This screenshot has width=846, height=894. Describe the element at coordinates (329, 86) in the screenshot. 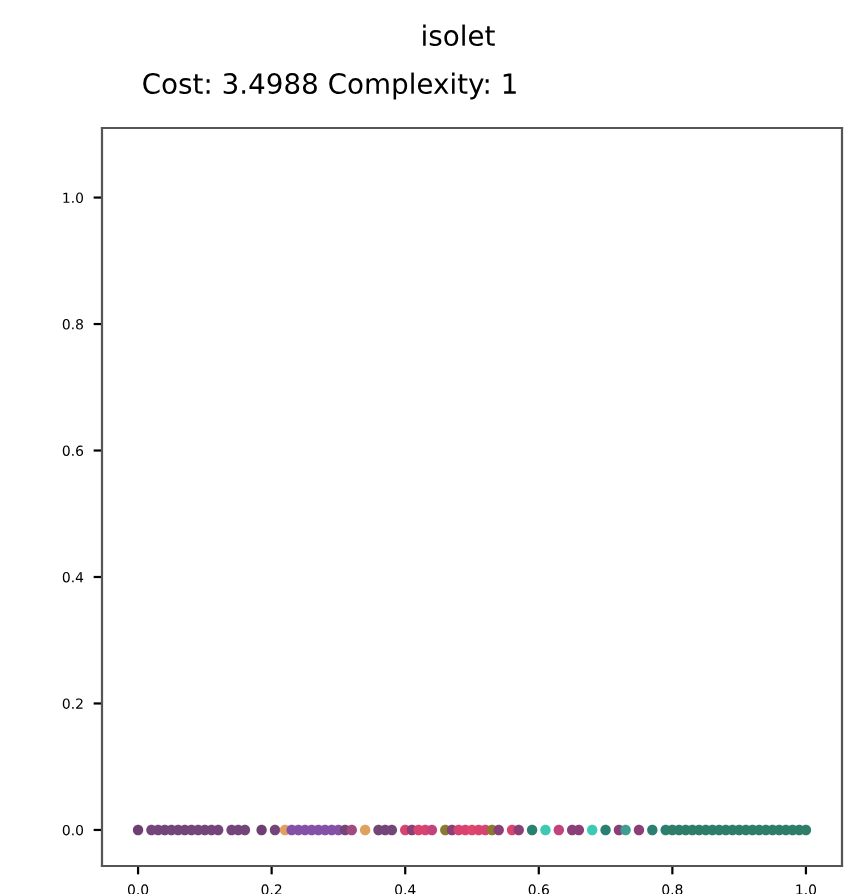

I see `chart-subtitle: Cost: 3.4988 Complexity: 1` at that location.